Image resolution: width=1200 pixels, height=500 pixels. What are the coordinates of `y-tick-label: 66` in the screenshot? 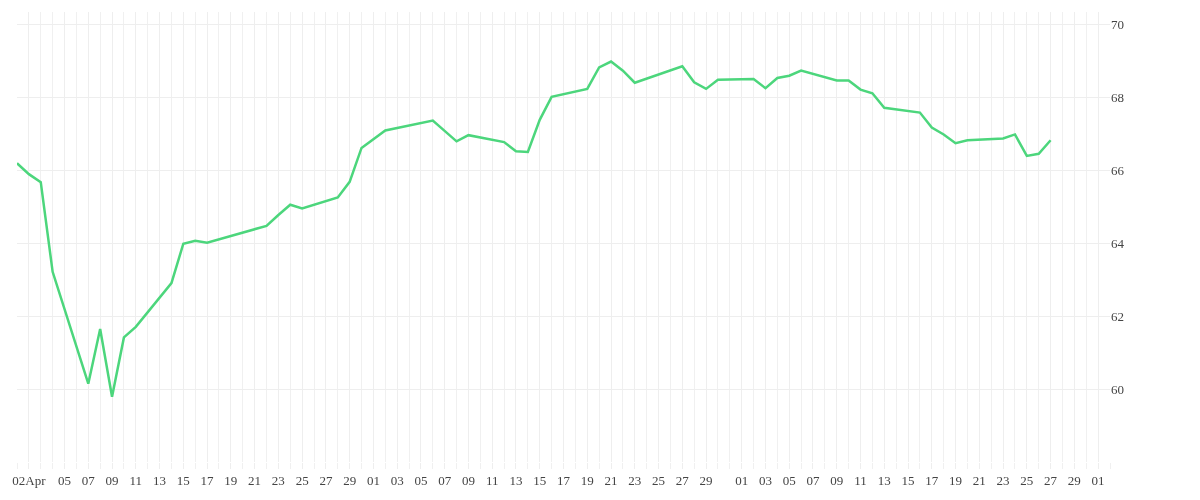 It's located at (1118, 171).